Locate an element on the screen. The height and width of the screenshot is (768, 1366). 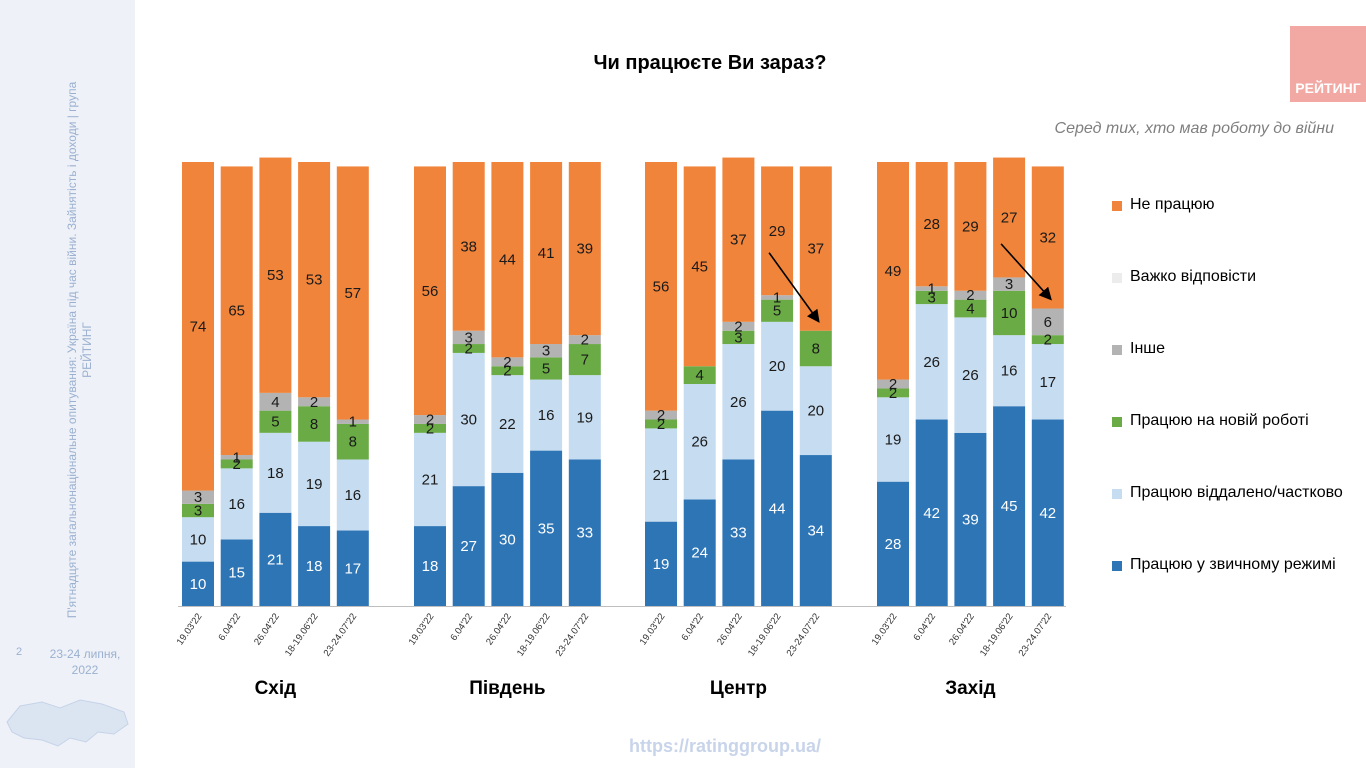
data-label-not_working: 53 is located at coordinates (275, 275).